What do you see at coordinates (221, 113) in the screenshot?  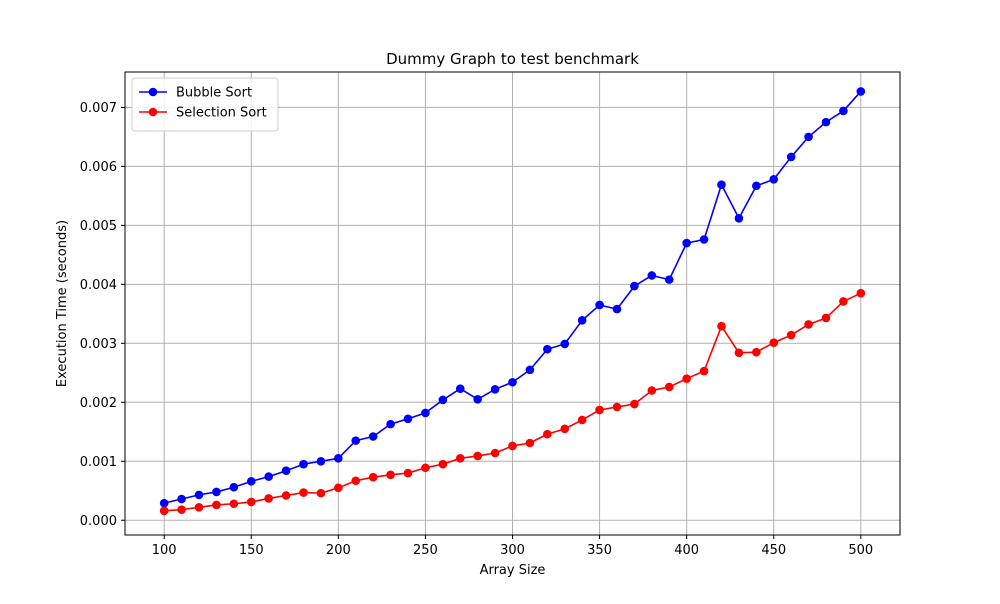 I see `legend-label-selection-sort: Selection Sort` at bounding box center [221, 113].